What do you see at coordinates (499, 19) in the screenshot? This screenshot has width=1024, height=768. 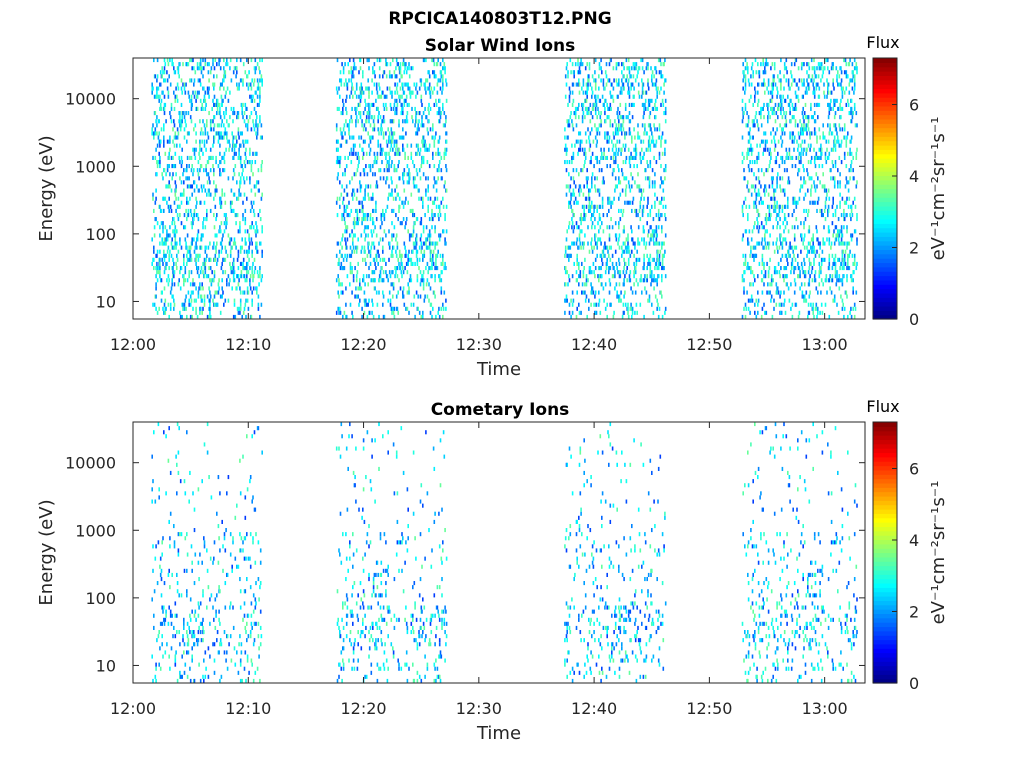 I see `figure-filename: RPCICA140803T12.PNG` at bounding box center [499, 19].